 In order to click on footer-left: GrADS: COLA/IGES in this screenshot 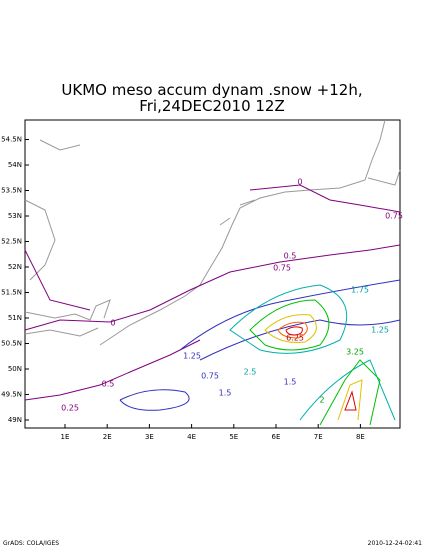, I will do `click(31, 543)`.